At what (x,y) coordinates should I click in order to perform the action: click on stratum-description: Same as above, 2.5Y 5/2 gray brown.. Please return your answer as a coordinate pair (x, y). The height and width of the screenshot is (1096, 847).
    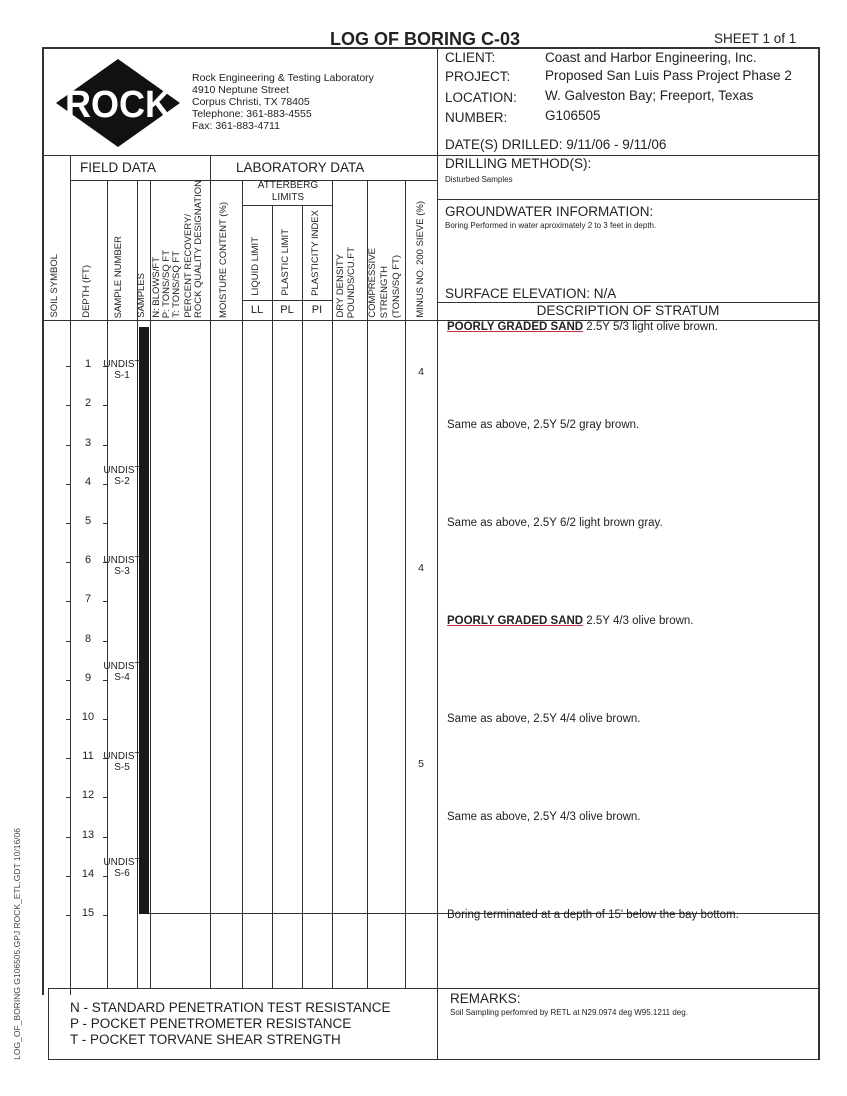
    Looking at the image, I should click on (543, 425).